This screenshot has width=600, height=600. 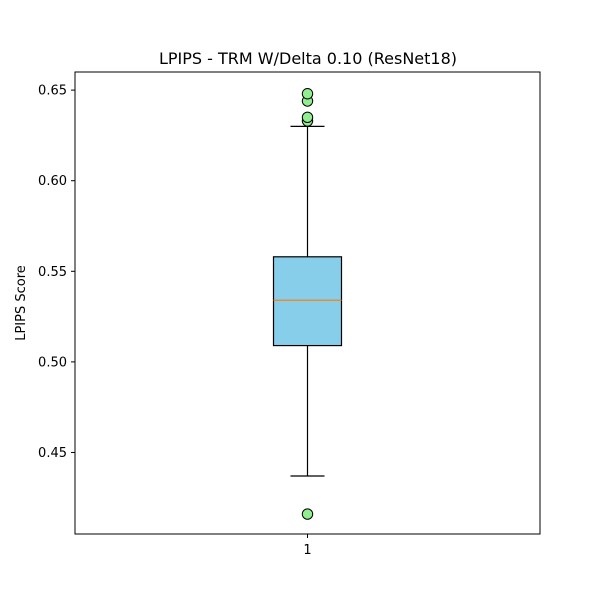 I want to click on y-tick-label: 0.55, so click(x=52, y=272).